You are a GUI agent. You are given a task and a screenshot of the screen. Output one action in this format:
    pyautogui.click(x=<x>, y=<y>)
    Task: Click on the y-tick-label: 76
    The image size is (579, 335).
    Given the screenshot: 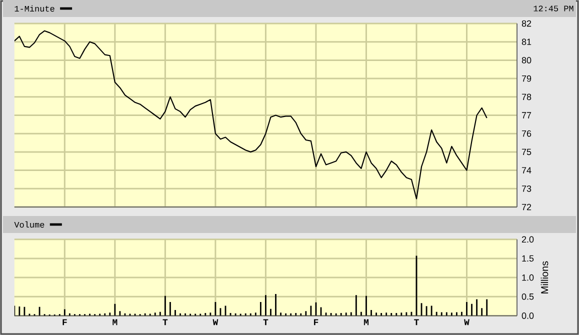 What is the action you would take?
    pyautogui.click(x=527, y=133)
    